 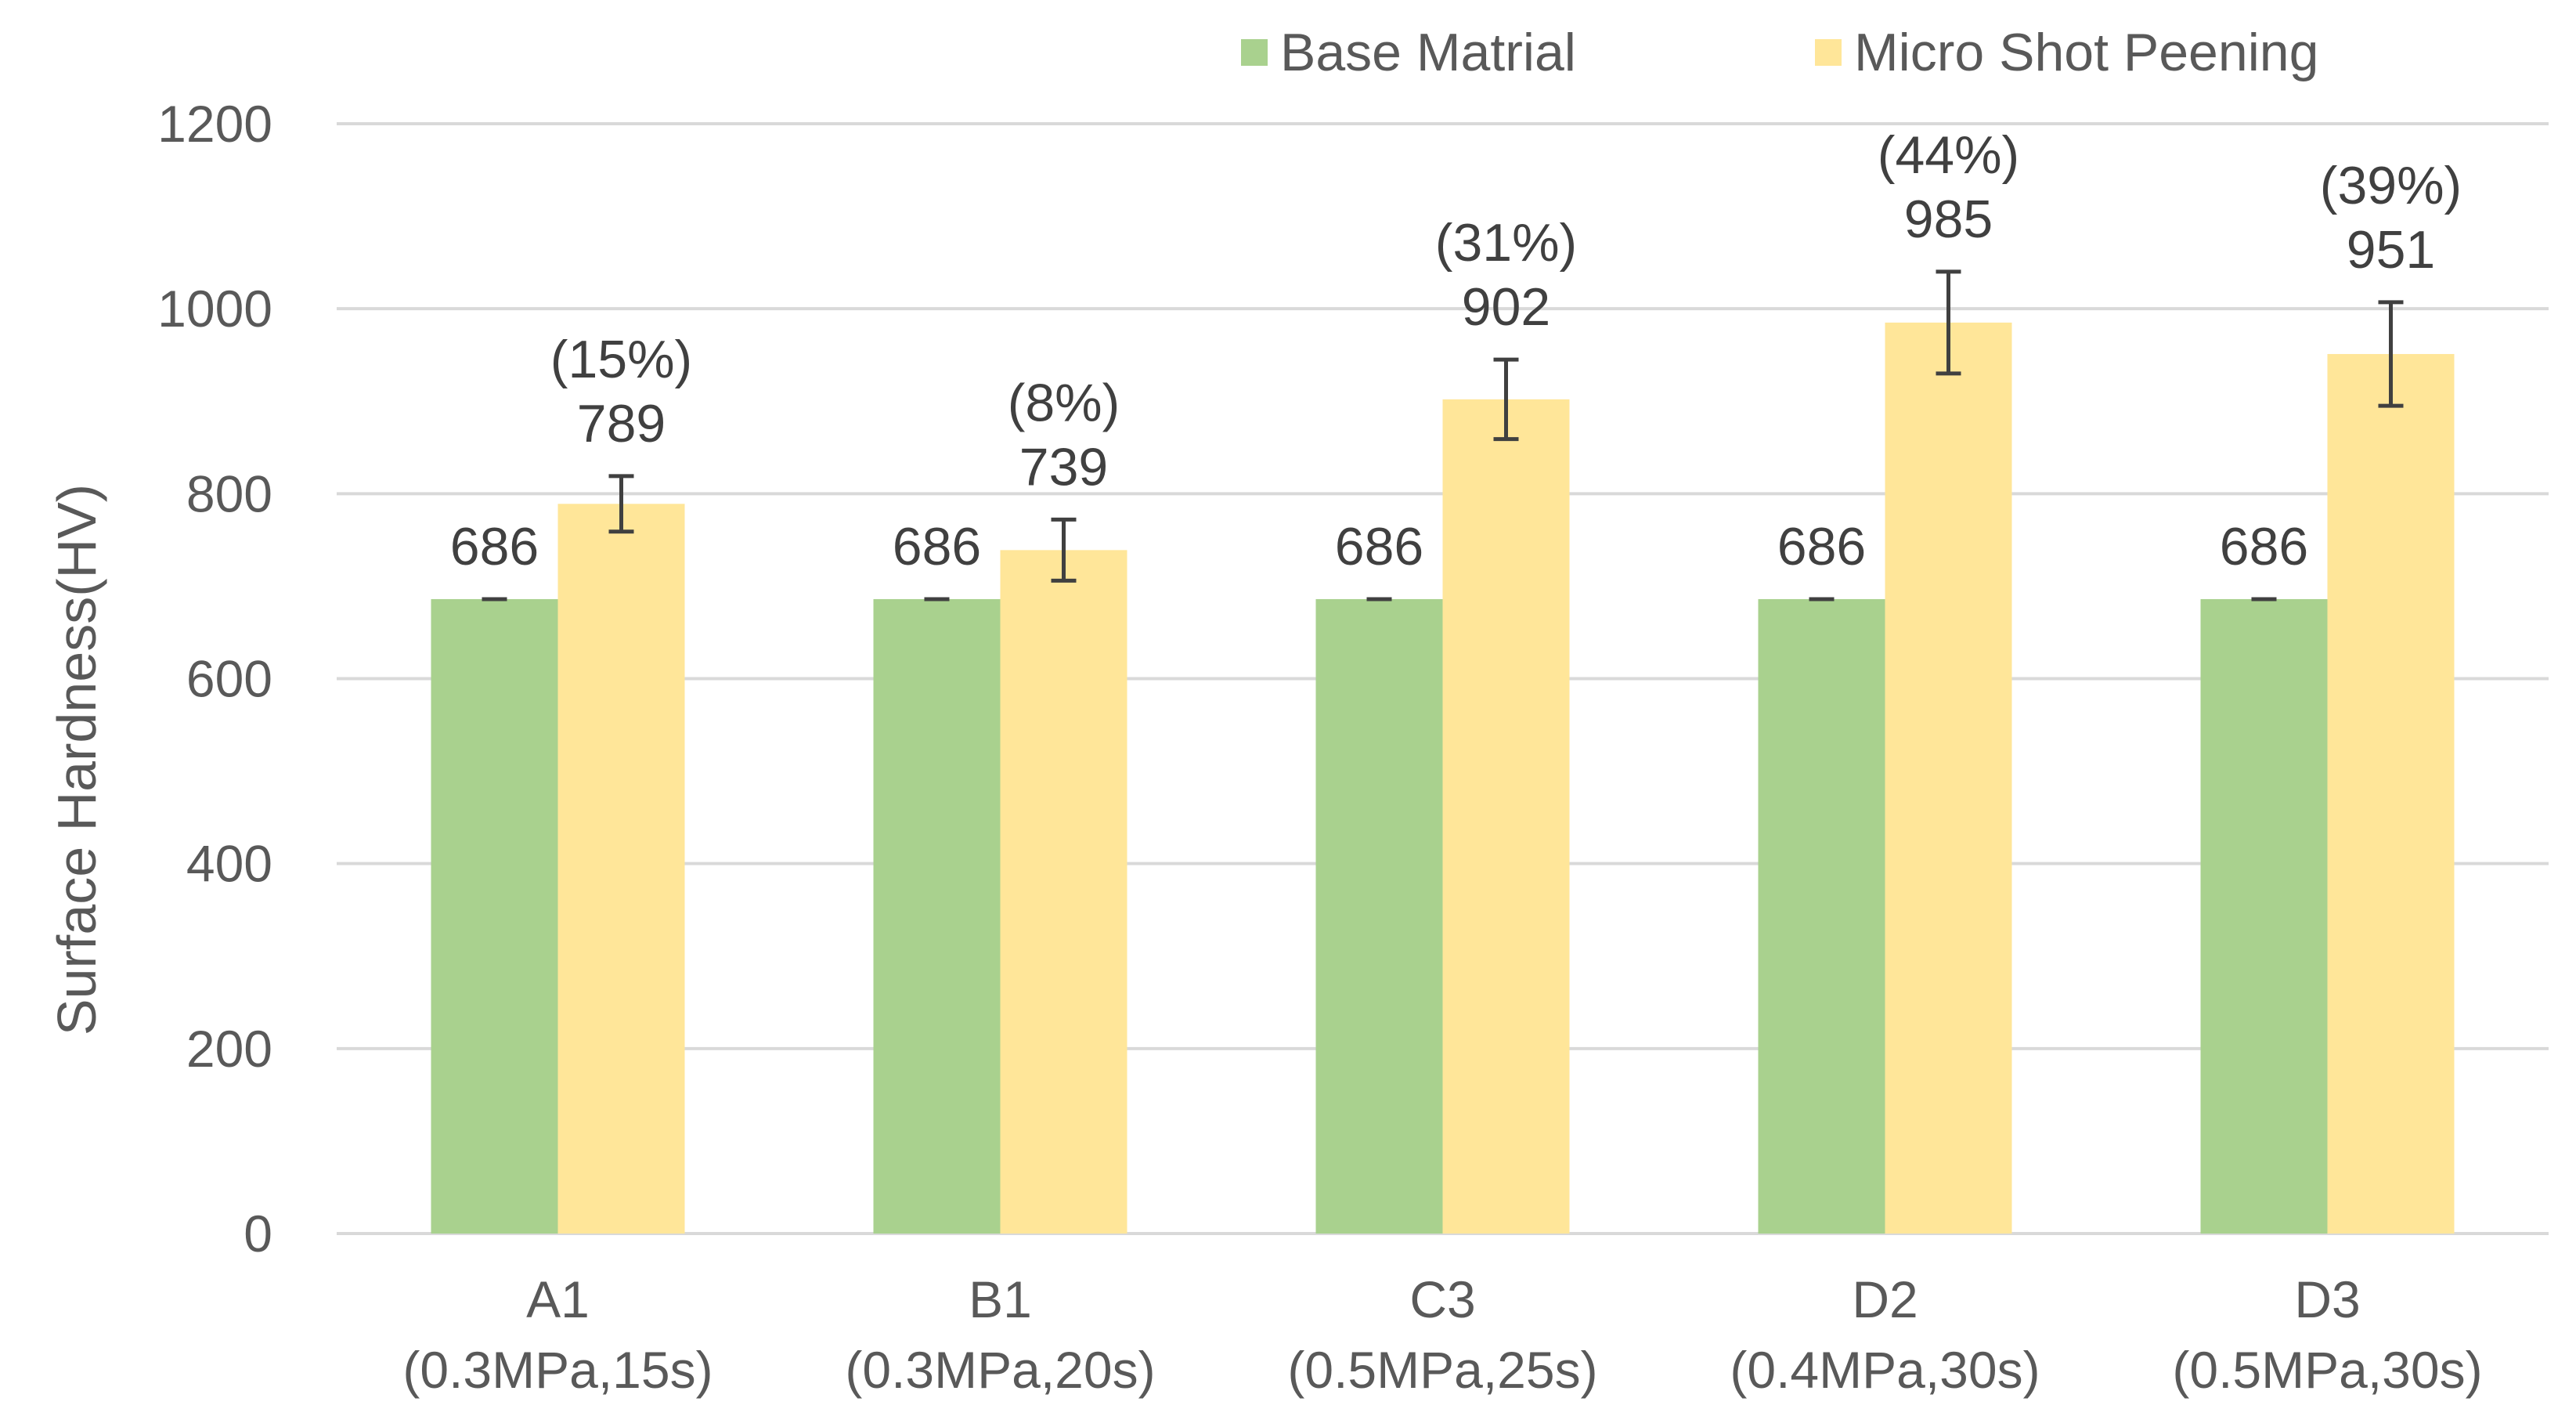 I want to click on increase-label: (8%), so click(x=1064, y=402).